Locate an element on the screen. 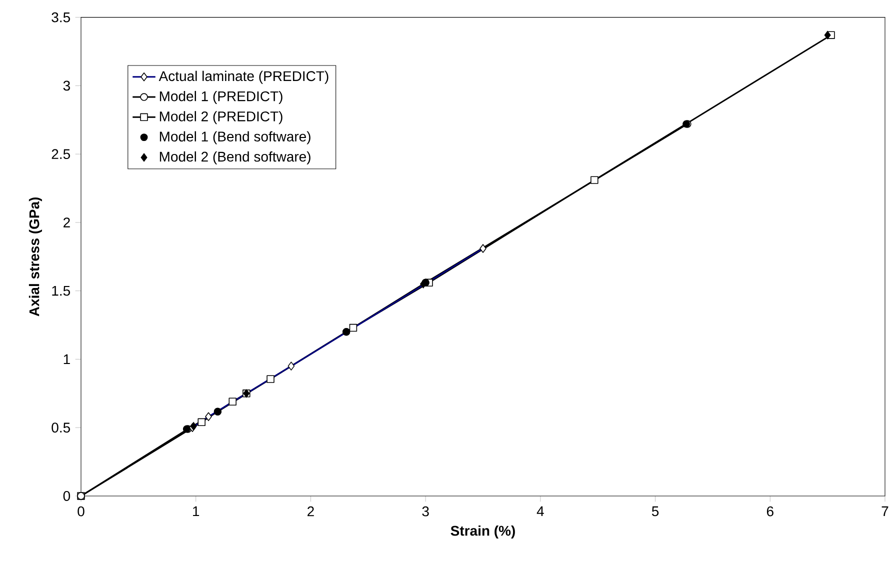 Image resolution: width=889 pixels, height=570 pixels. x-tick-label: 5 is located at coordinates (655, 511).